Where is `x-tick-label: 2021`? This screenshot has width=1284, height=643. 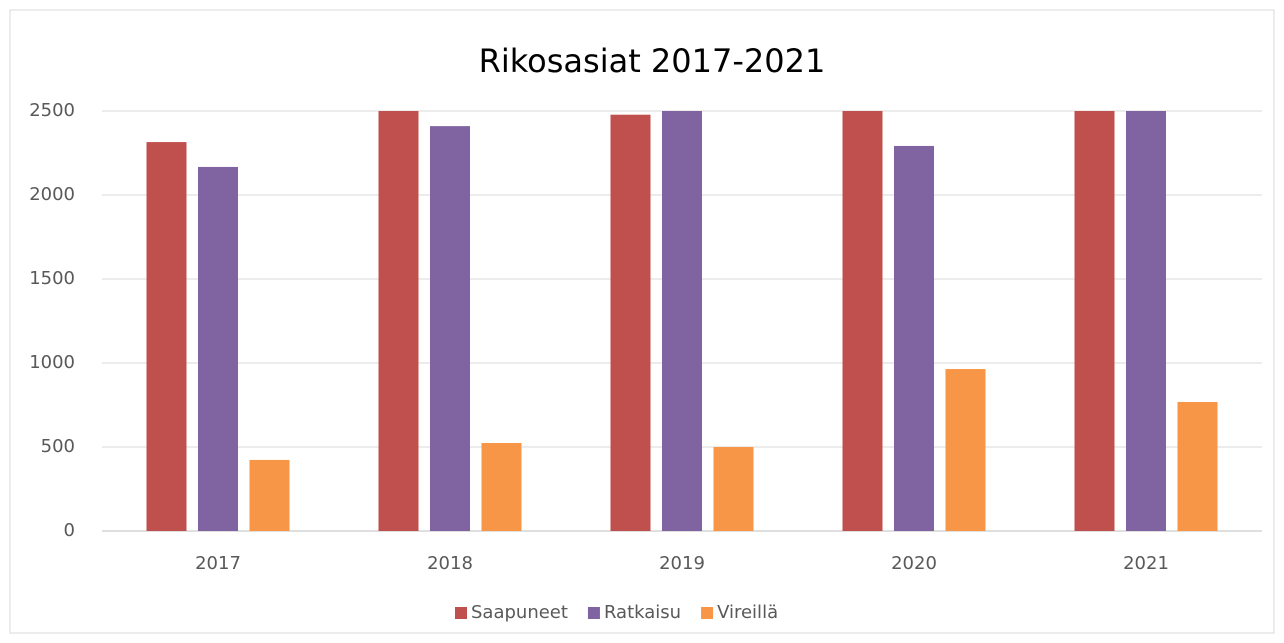
x-tick-label: 2021 is located at coordinates (1146, 563).